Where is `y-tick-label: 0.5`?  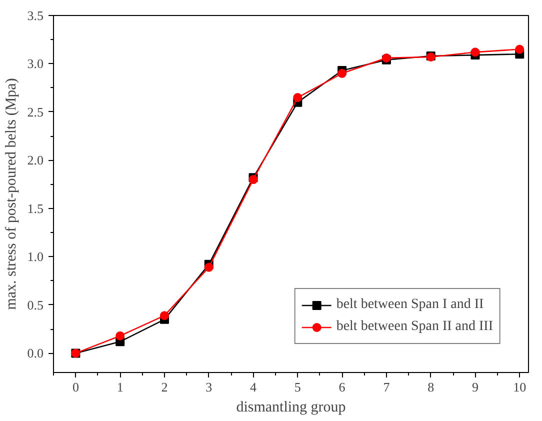
y-tick-label: 0.5 is located at coordinates (35, 304).